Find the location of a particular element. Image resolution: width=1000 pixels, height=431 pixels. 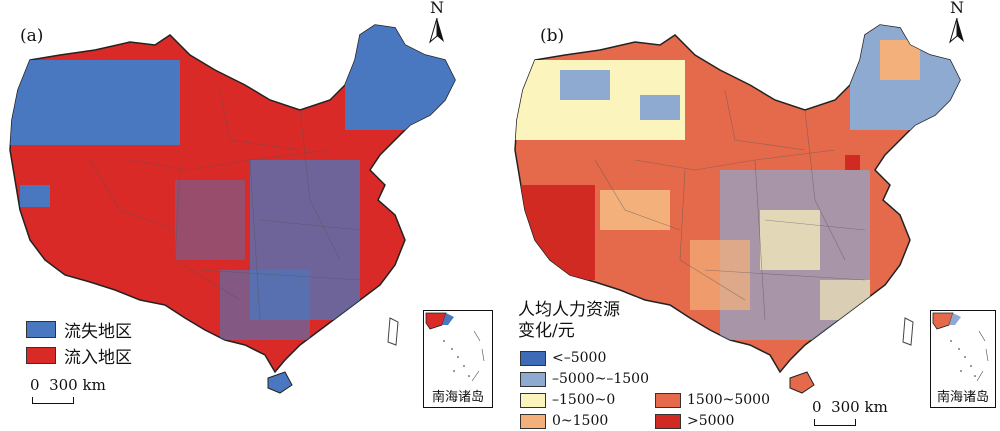

legend-a-item: 流失地区 is located at coordinates (79, 329).